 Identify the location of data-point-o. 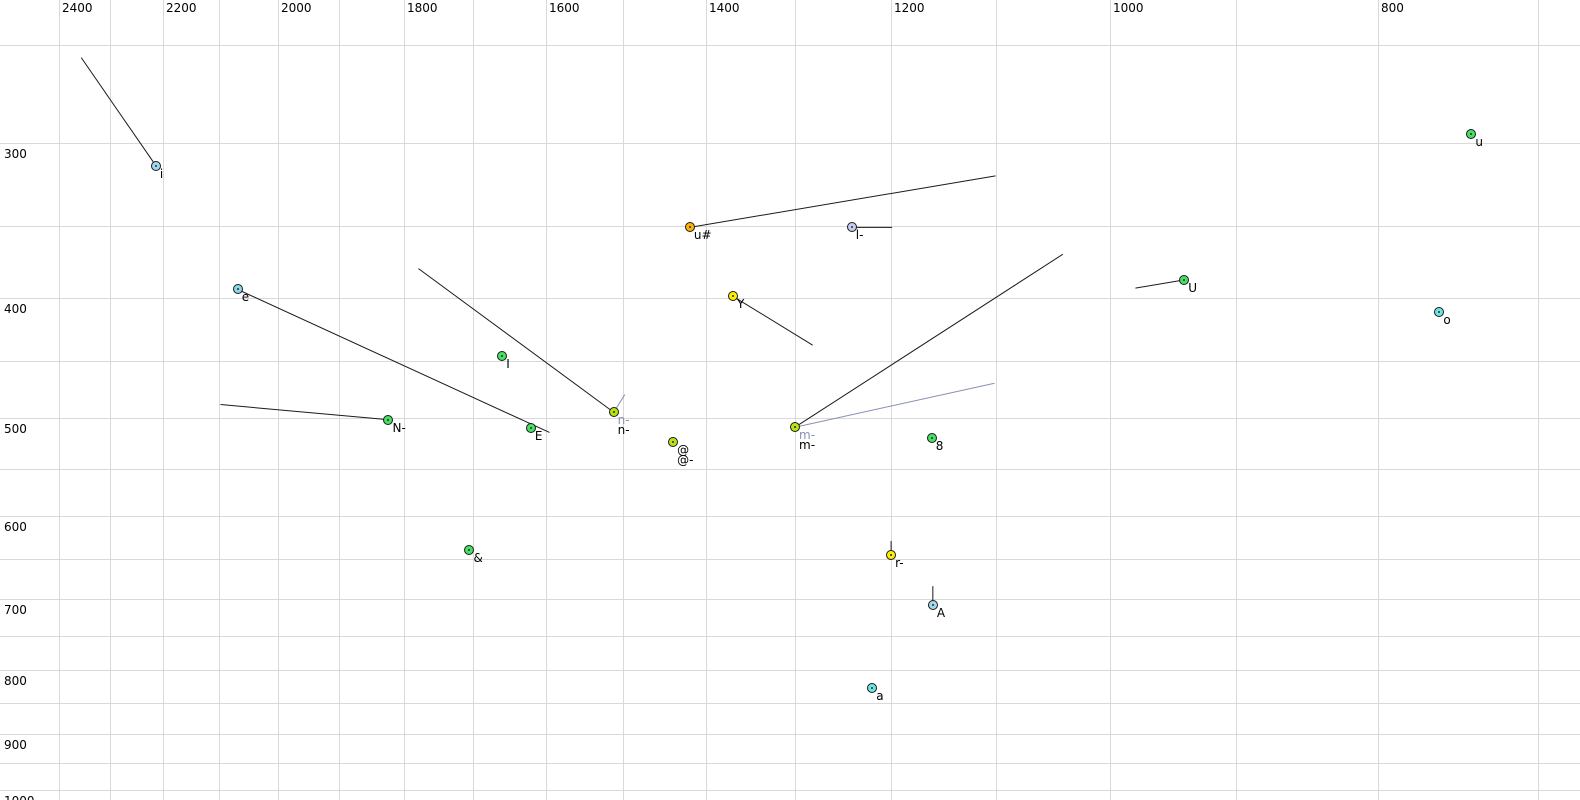
(1439, 312).